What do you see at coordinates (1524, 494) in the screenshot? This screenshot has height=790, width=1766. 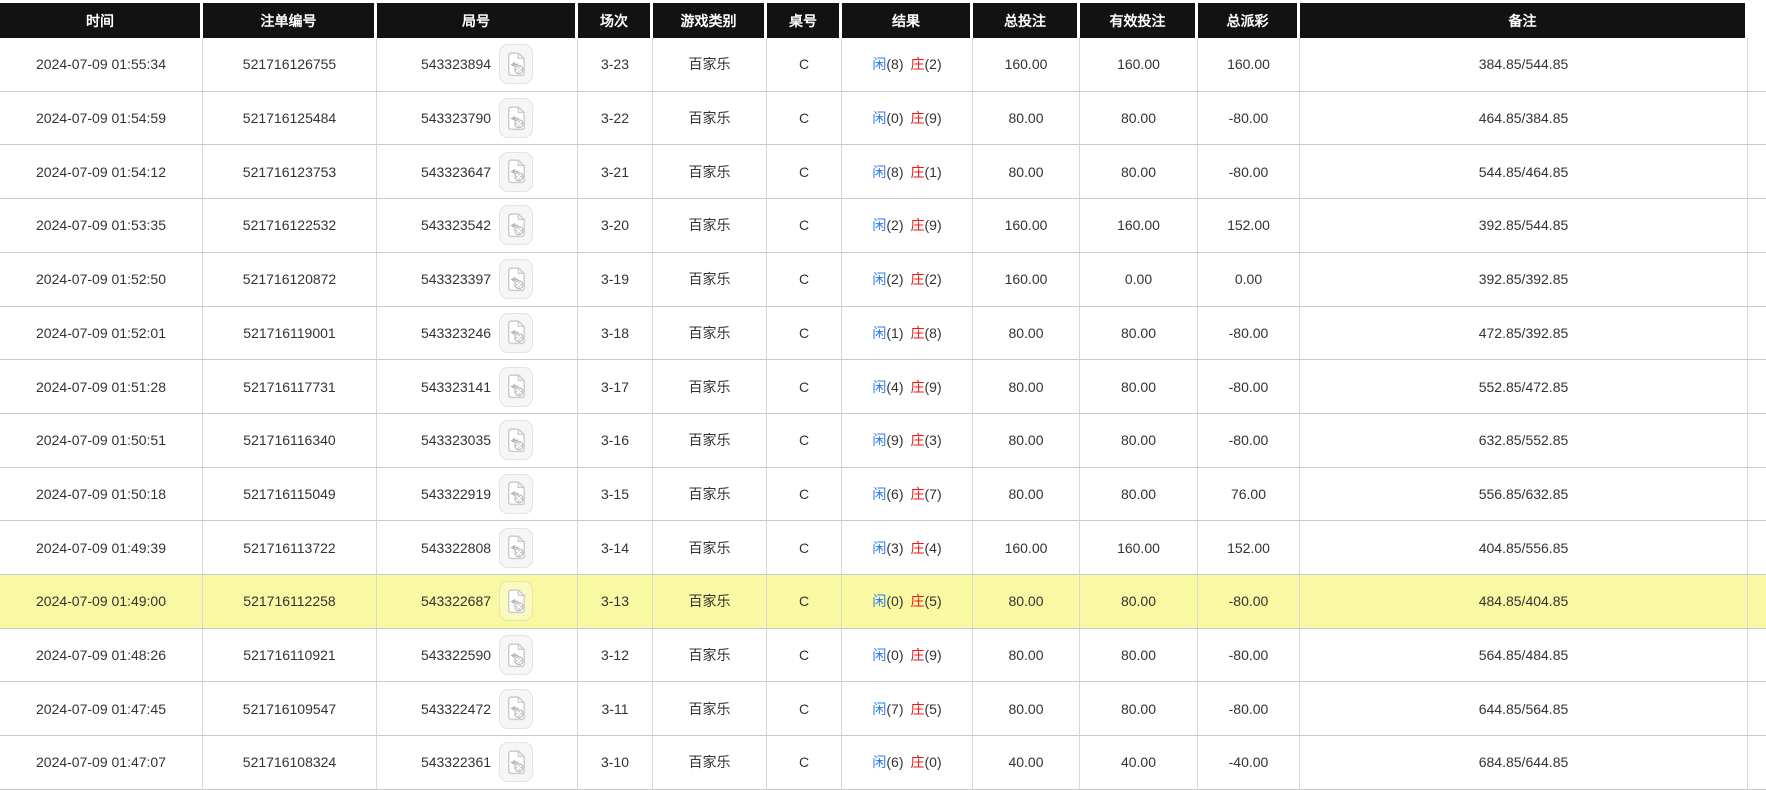 I see `cell-remark: 556.85/632.85` at bounding box center [1524, 494].